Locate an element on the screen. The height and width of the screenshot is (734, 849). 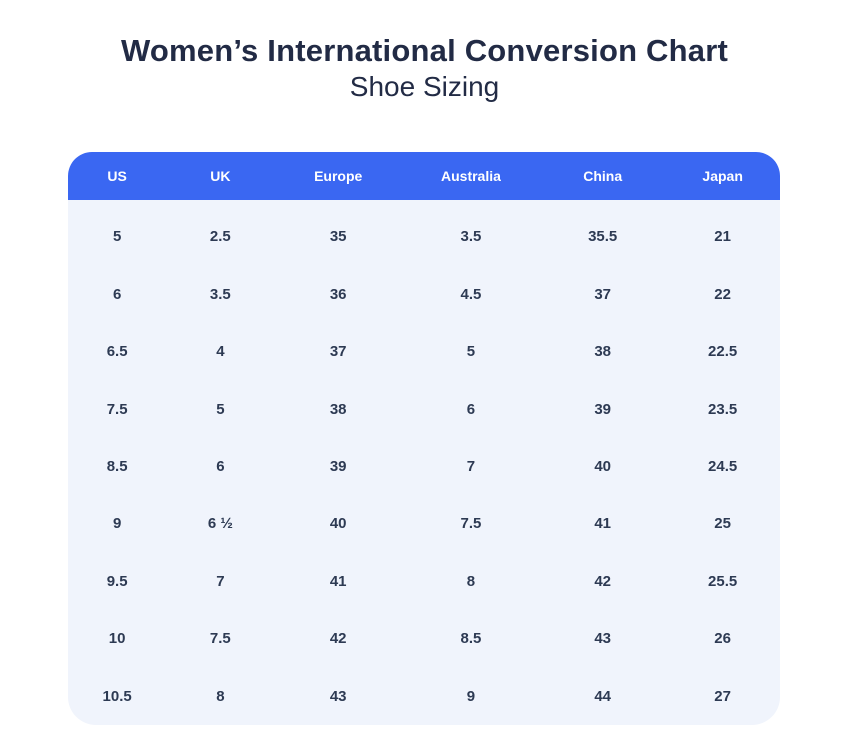
size-cell: 22.5 is located at coordinates (723, 352).